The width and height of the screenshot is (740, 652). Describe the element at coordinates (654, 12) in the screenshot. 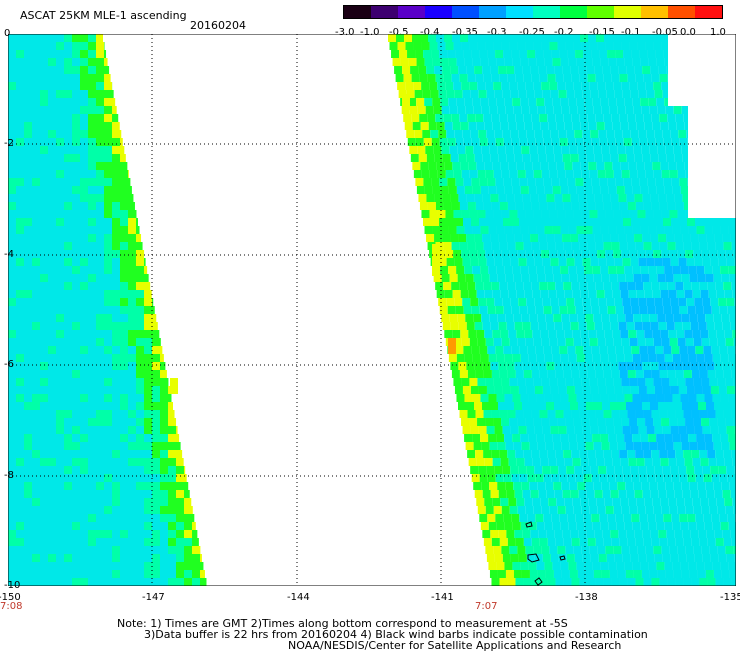

I see `colorbar-swatch` at that location.